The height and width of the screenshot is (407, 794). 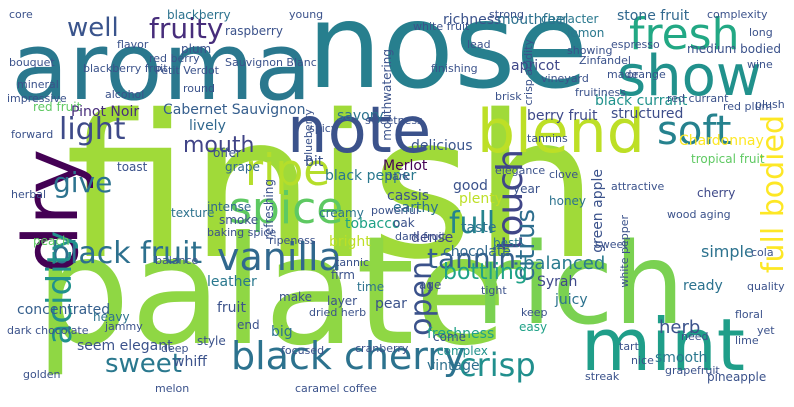 What do you see at coordinates (602, 376) in the screenshot?
I see `word-streak: streak` at bounding box center [602, 376].